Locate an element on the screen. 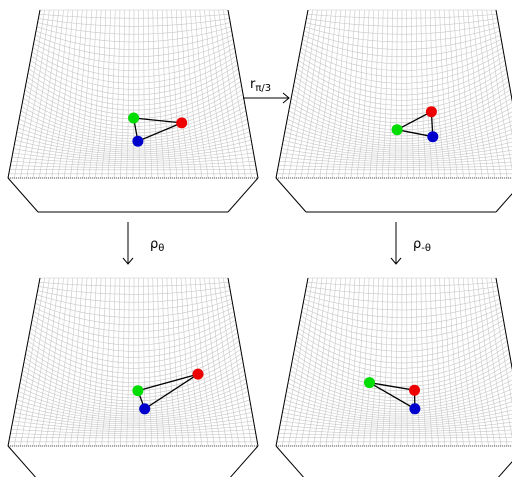 The image size is (512, 477). arrow-rotation: rπ/3 is located at coordinates (266, 90).